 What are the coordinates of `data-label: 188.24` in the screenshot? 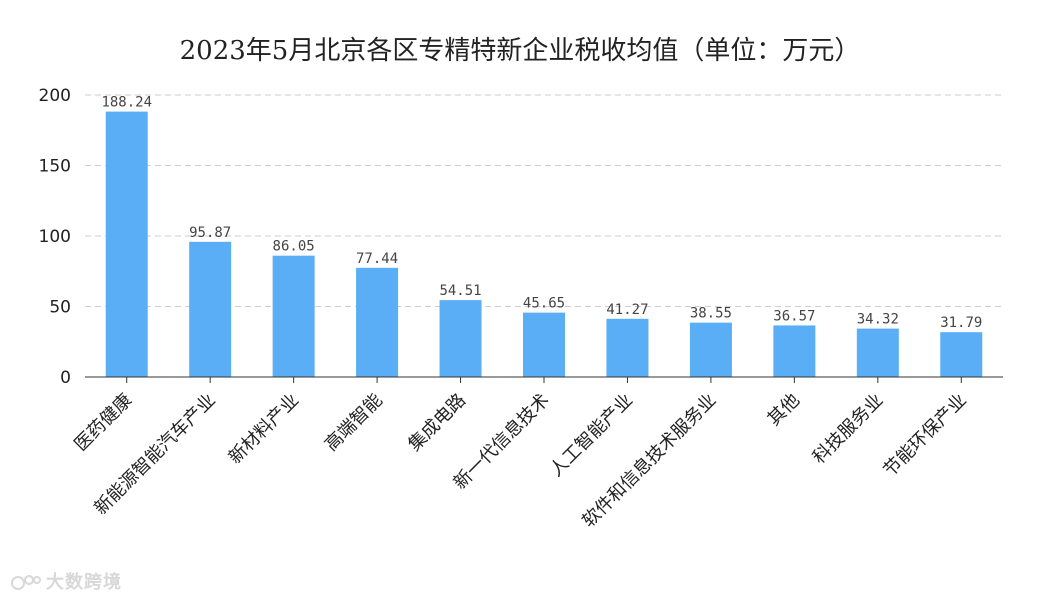 It's located at (126, 103).